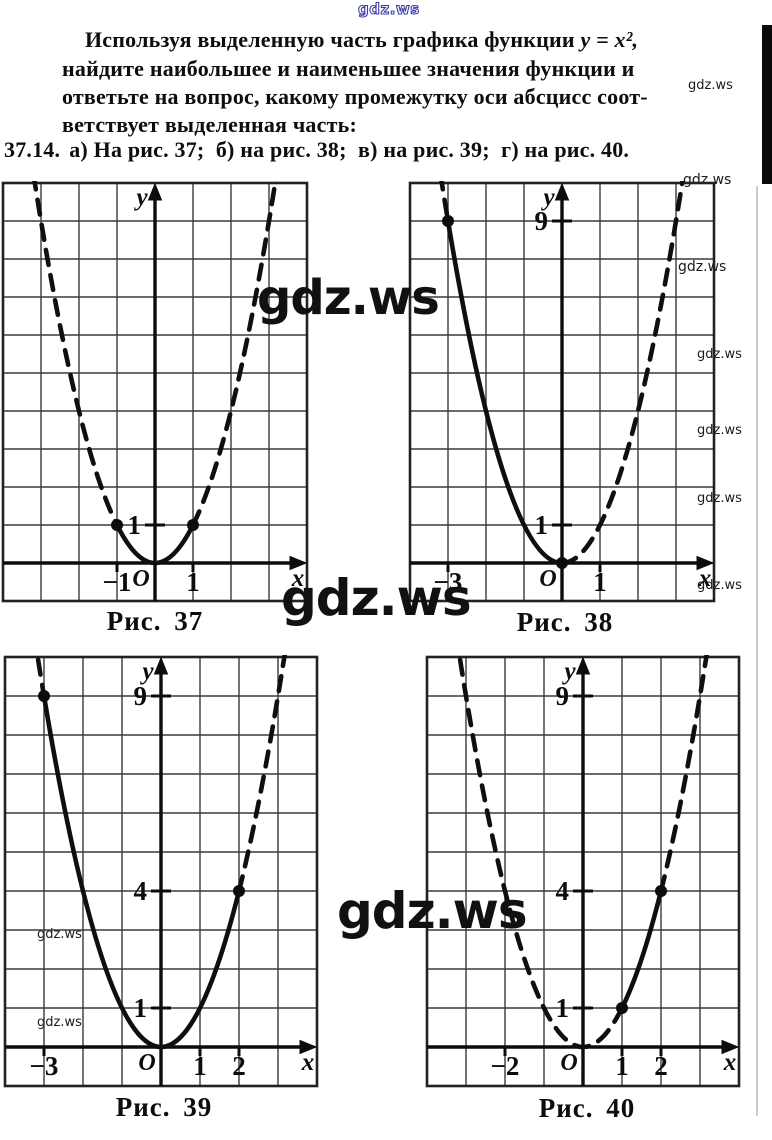 This screenshot has height=1140, width=772. I want to click on watermark-margin-5: gdz.ws, so click(719, 498).